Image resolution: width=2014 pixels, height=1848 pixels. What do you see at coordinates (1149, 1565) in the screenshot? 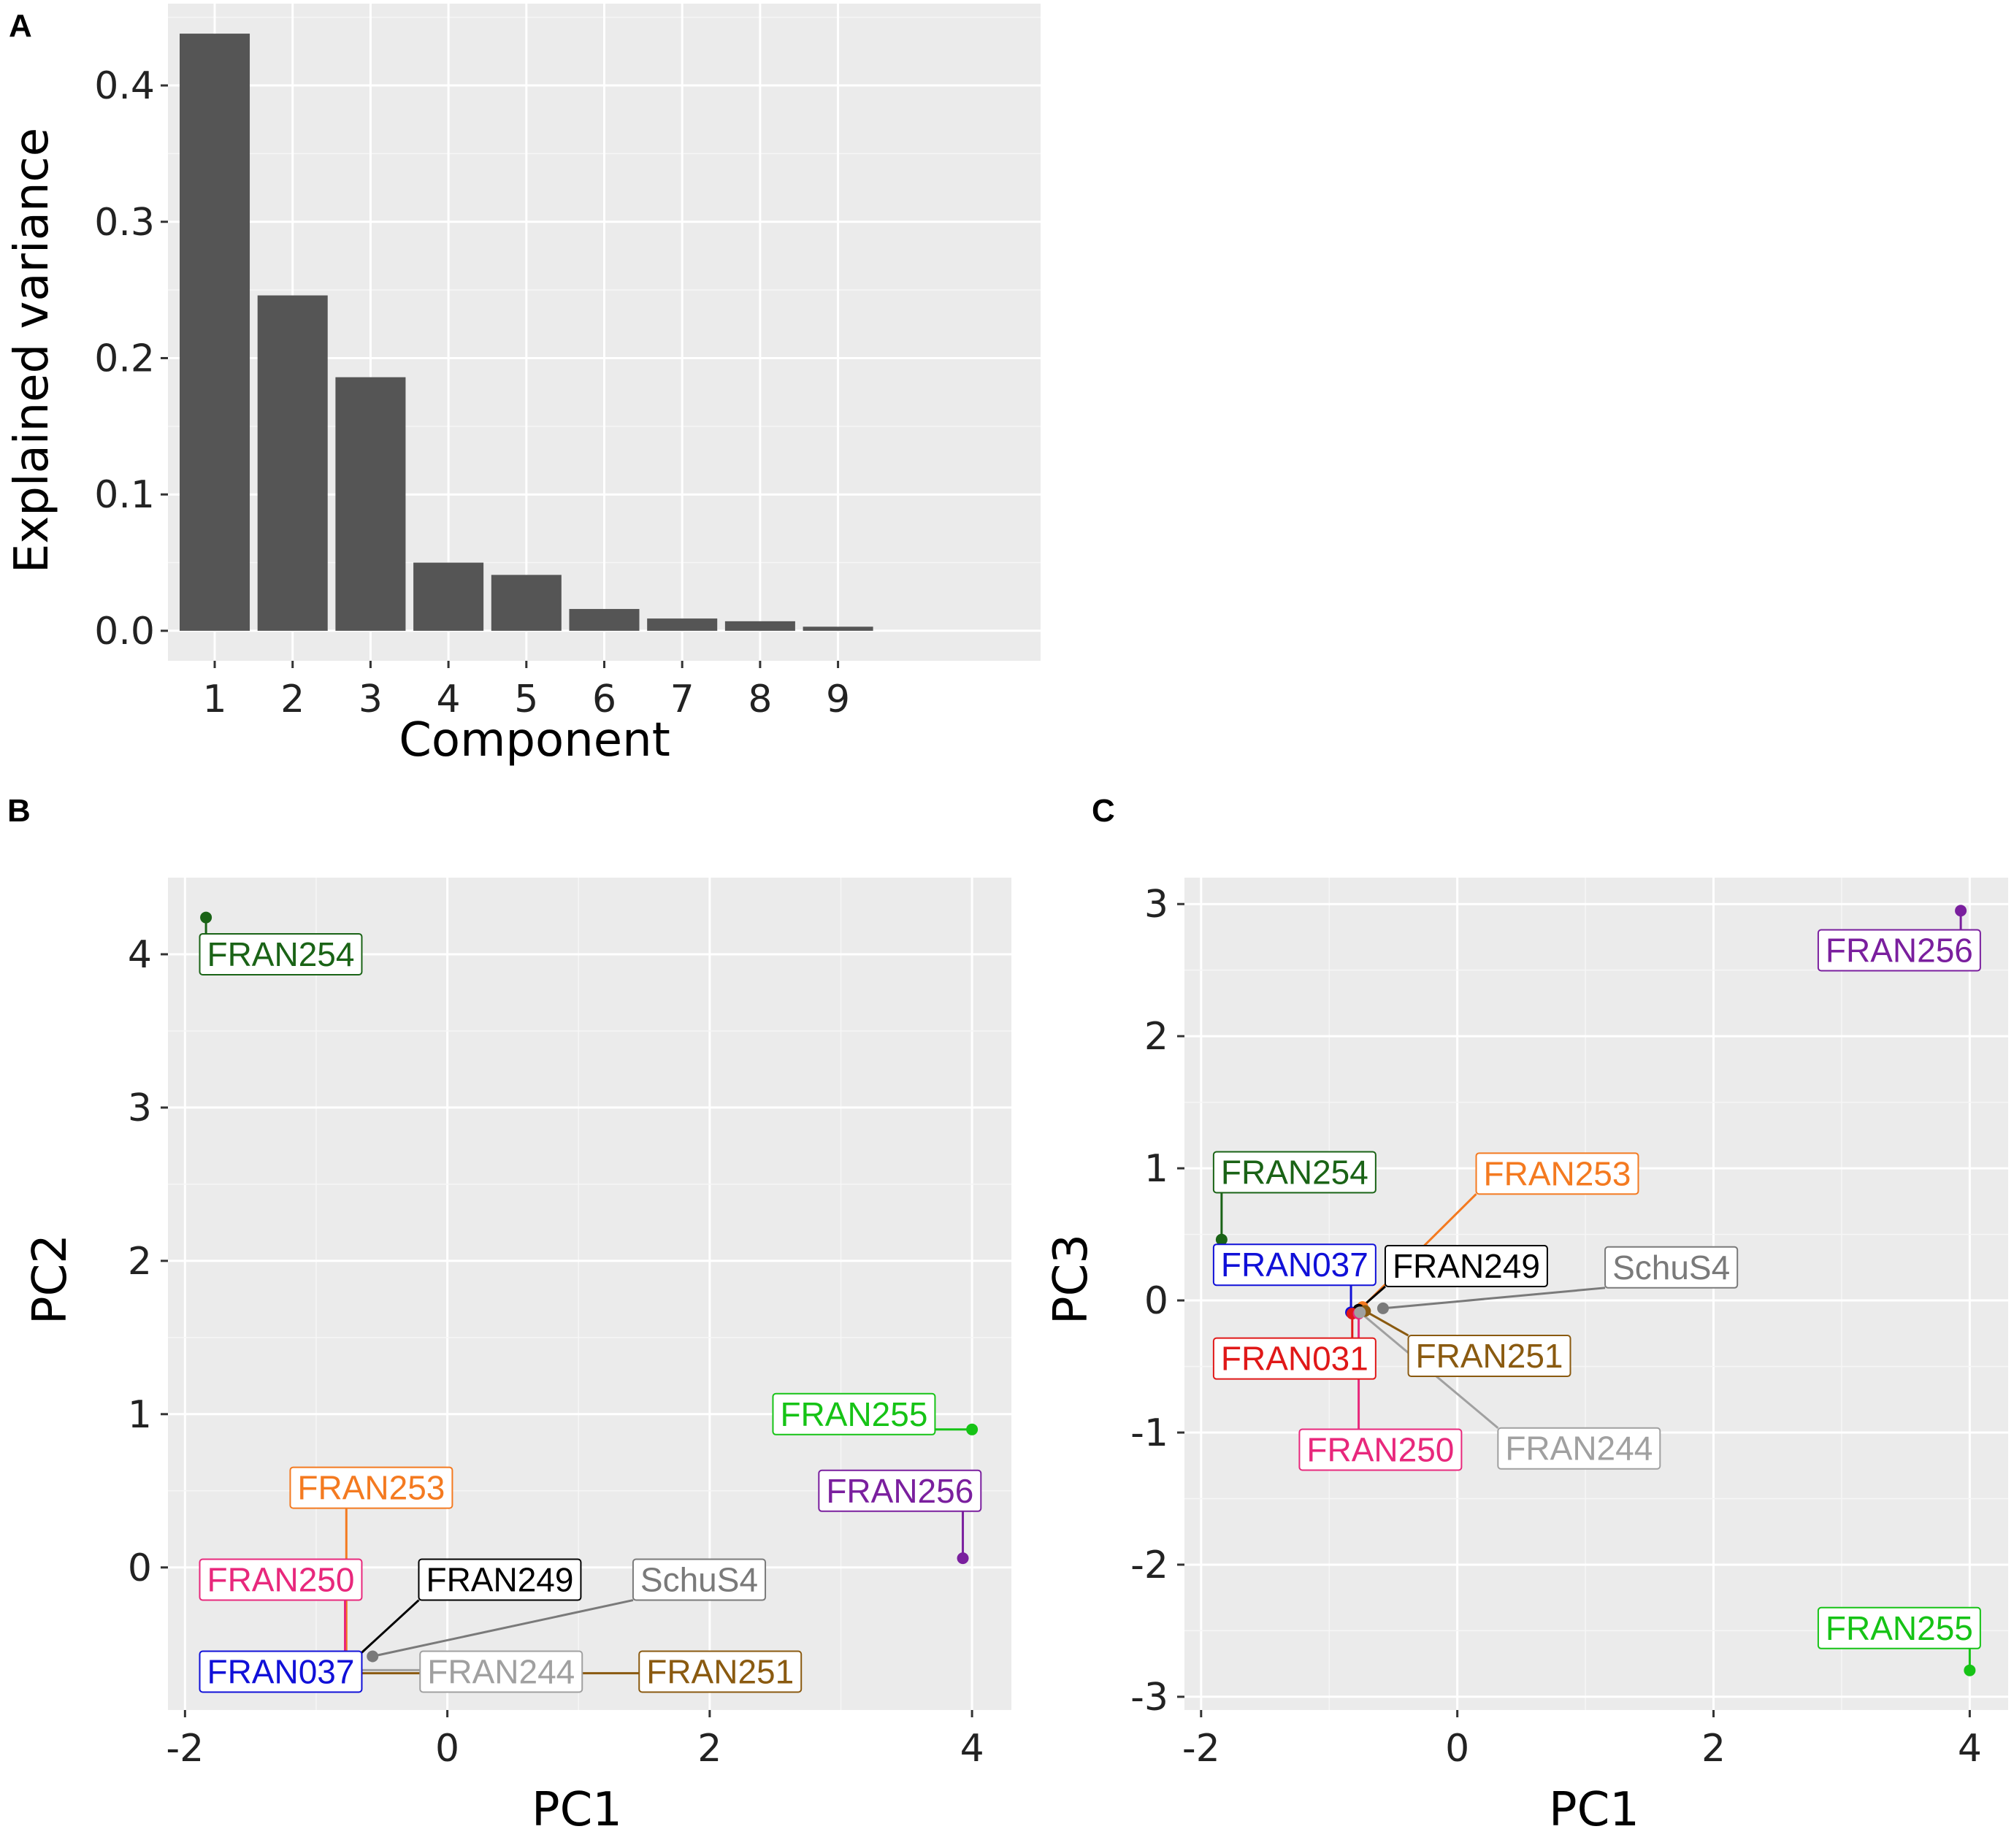
I see `y-tick-label: -2` at bounding box center [1149, 1565].